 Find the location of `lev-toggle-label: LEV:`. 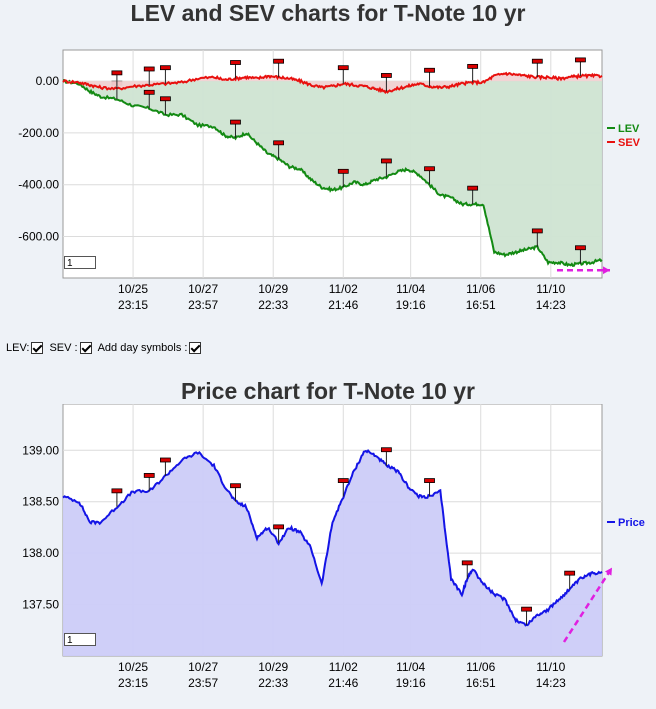

lev-toggle-label: LEV: is located at coordinates (18, 348).